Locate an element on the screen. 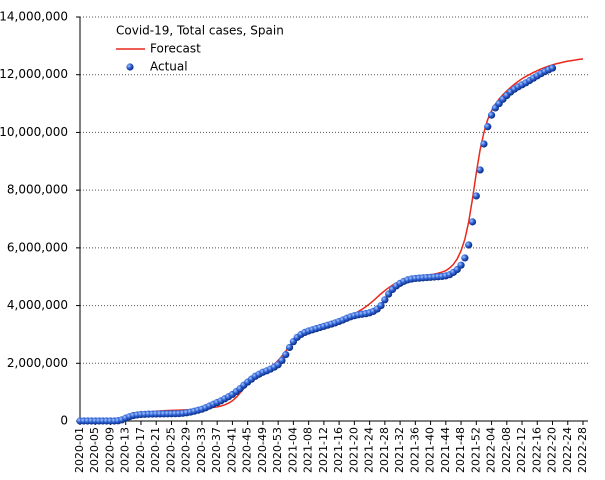 Image resolution: width=605 pixels, height=480 pixels. y-tick-label: 12,000,000 is located at coordinates (34, 74).